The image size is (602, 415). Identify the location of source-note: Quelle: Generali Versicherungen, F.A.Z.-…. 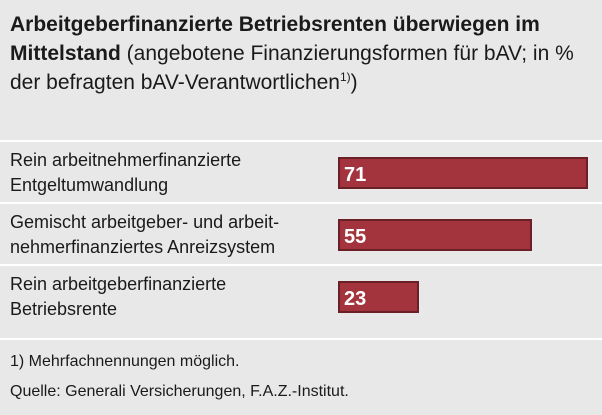
(179, 391).